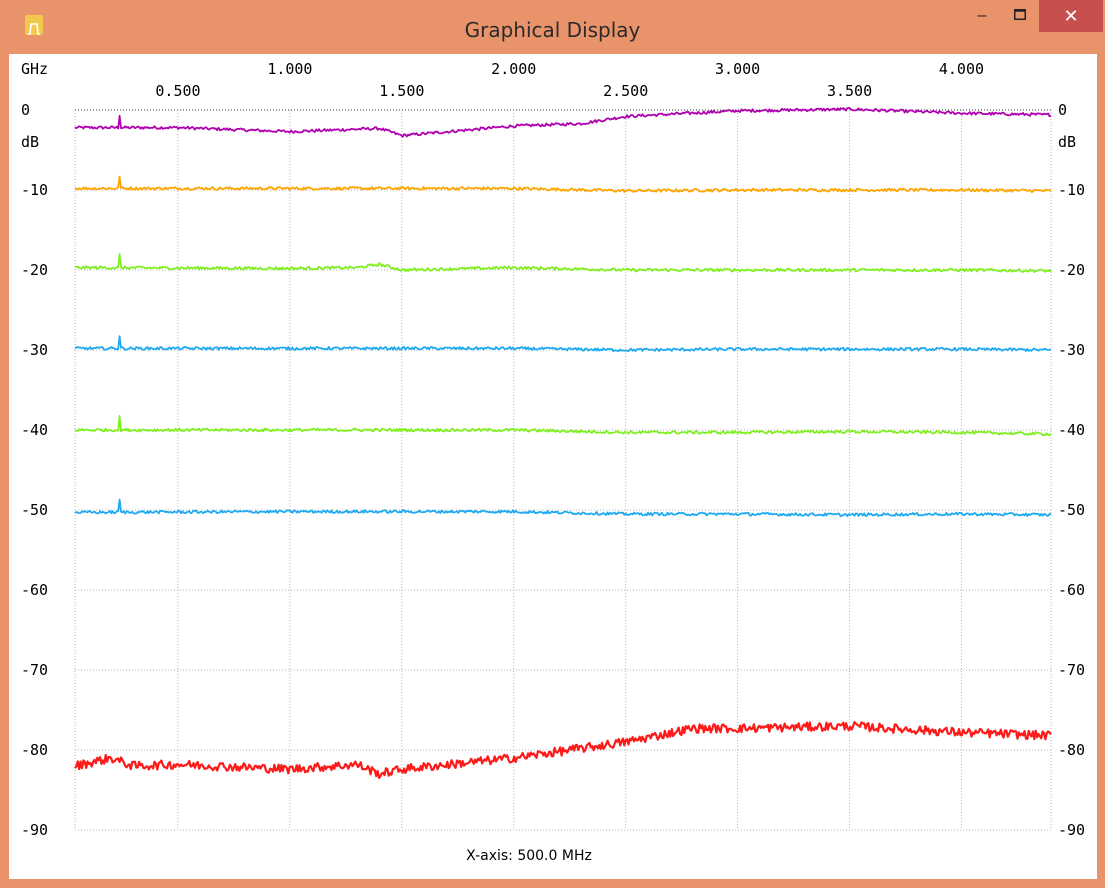 This screenshot has height=888, width=1105. What do you see at coordinates (34, 430) in the screenshot?
I see `y-tick-label-left: -40` at bounding box center [34, 430].